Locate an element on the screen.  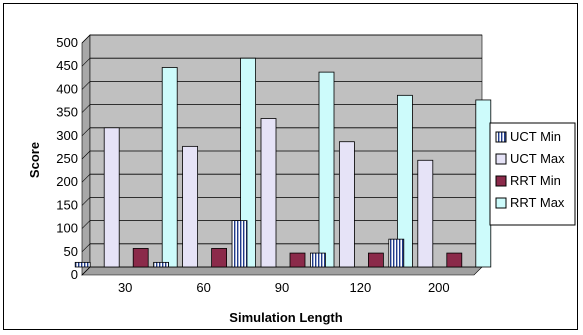
plot-floor is located at coordinates (282, 271).